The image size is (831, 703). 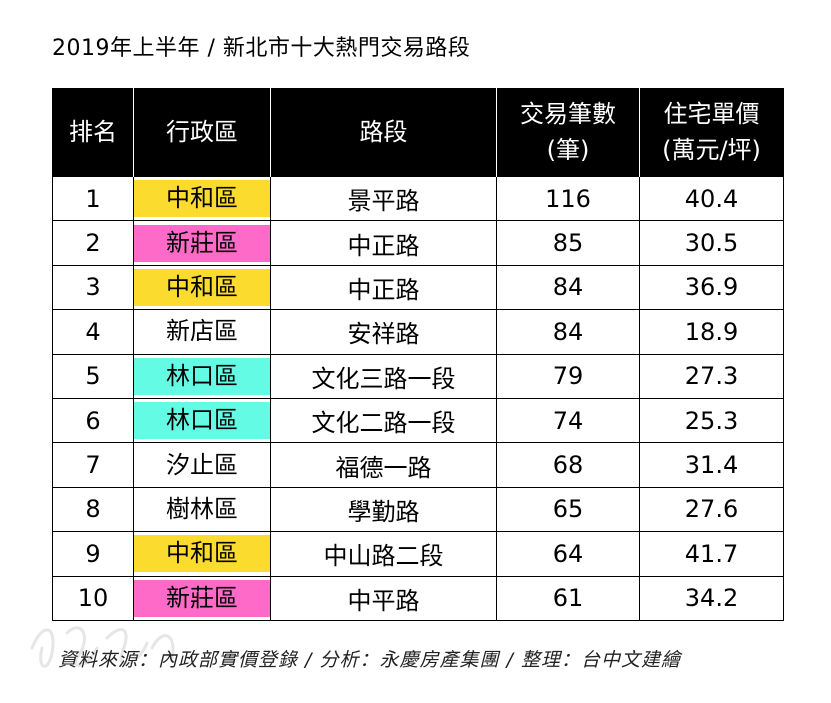 I want to click on table-row: 1 中和區 景平路 116 40.4, so click(x=418, y=198).